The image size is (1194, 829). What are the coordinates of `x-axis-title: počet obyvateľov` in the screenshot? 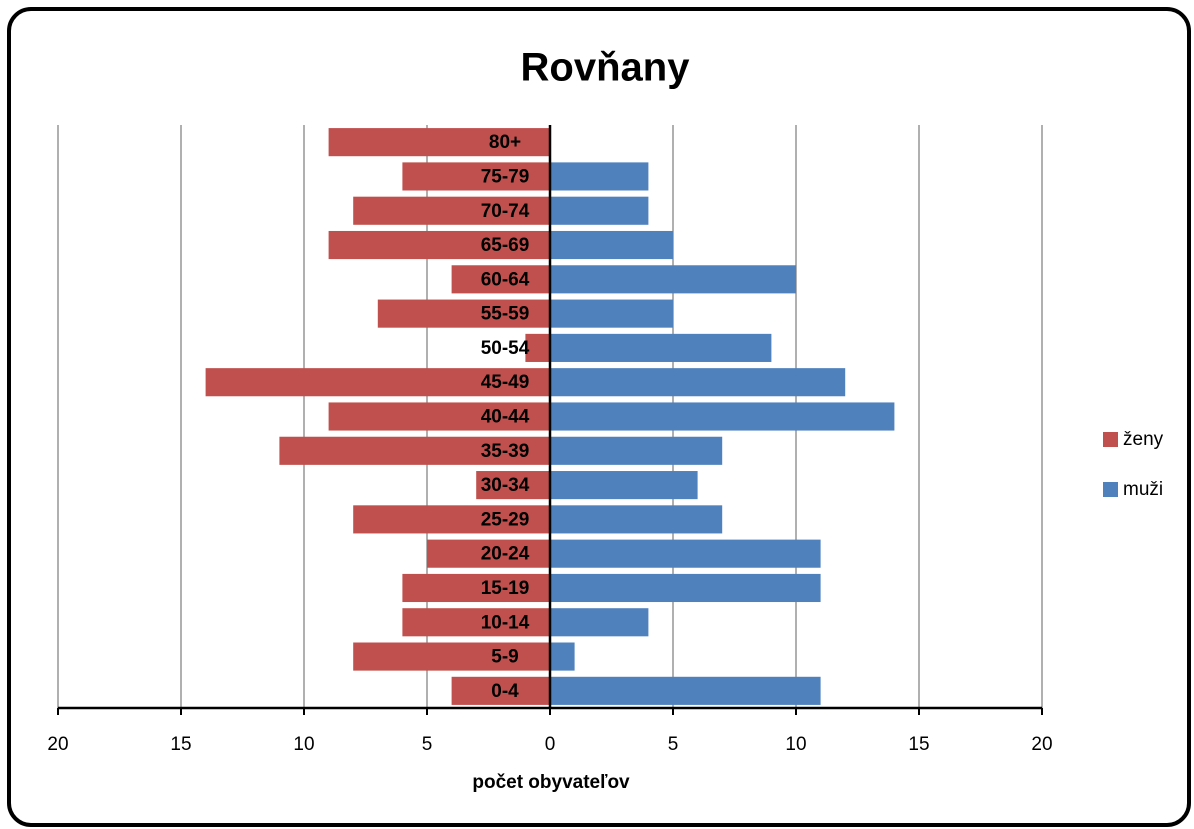 It's located at (551, 782).